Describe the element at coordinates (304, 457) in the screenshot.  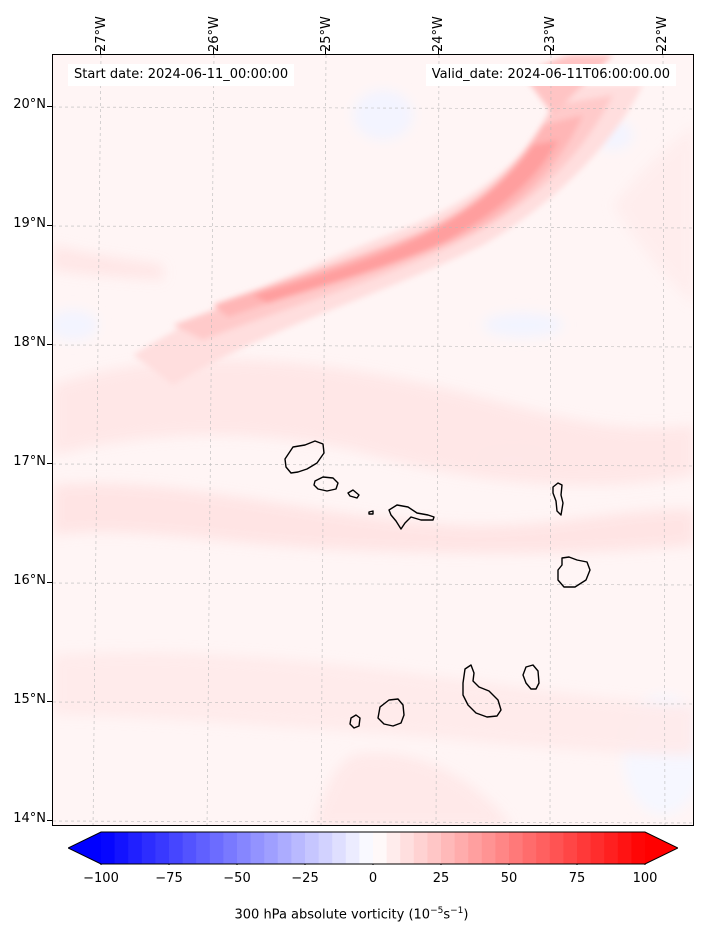
I see `coastline-santo-antao` at that location.